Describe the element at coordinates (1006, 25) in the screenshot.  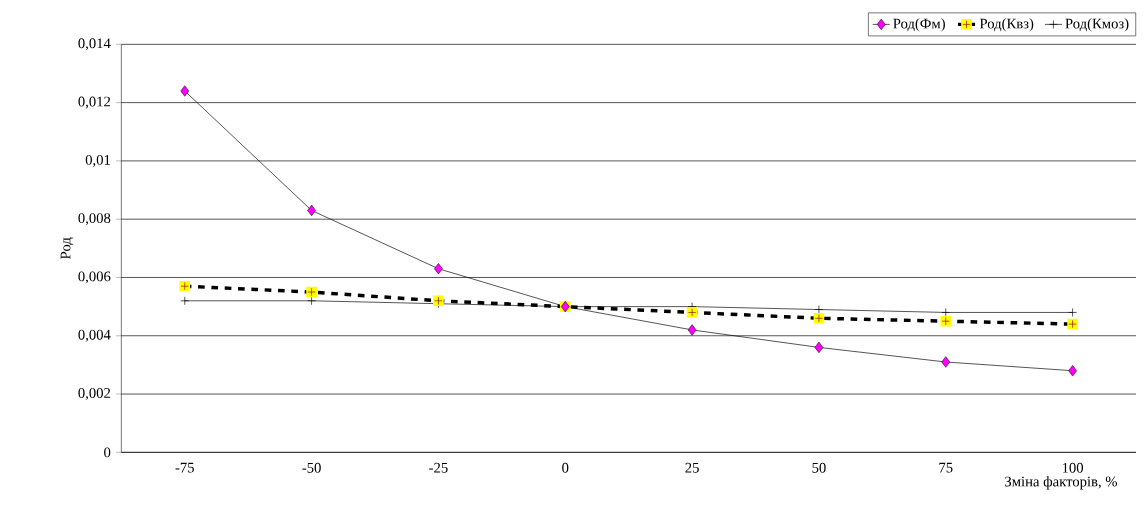
I see `legend-label: Род(Квз)` at that location.